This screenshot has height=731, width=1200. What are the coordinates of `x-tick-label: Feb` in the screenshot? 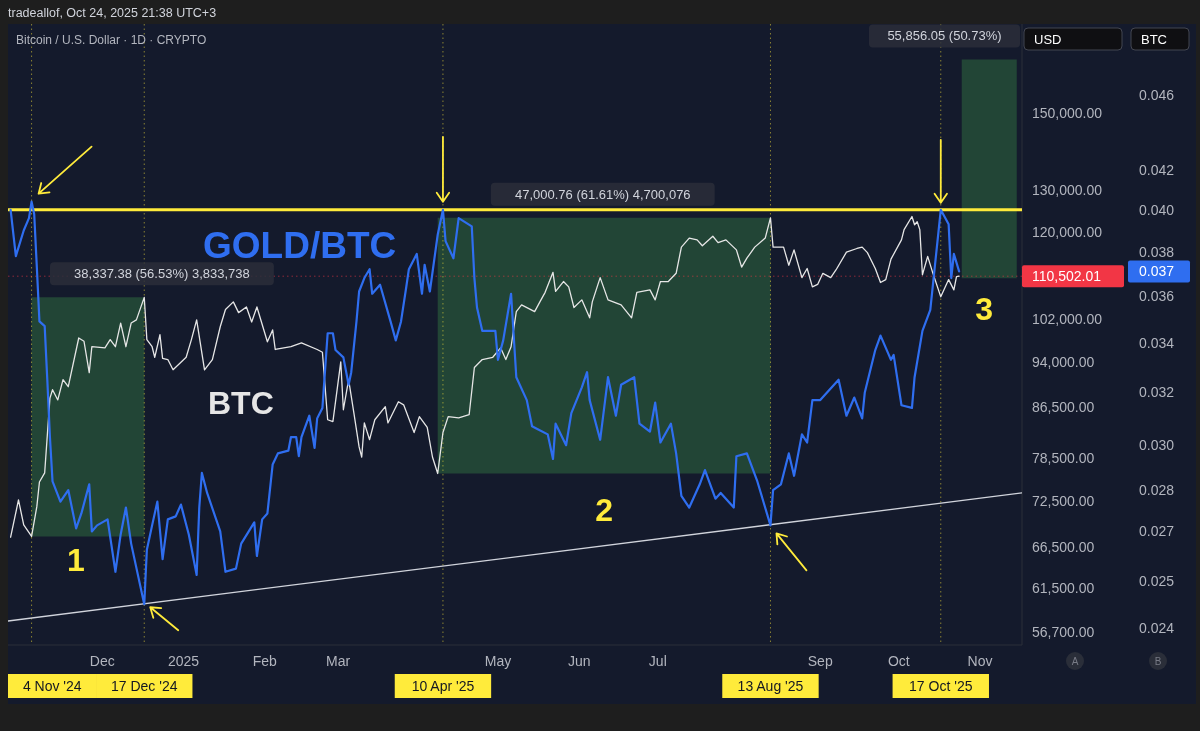 It's located at (265, 661).